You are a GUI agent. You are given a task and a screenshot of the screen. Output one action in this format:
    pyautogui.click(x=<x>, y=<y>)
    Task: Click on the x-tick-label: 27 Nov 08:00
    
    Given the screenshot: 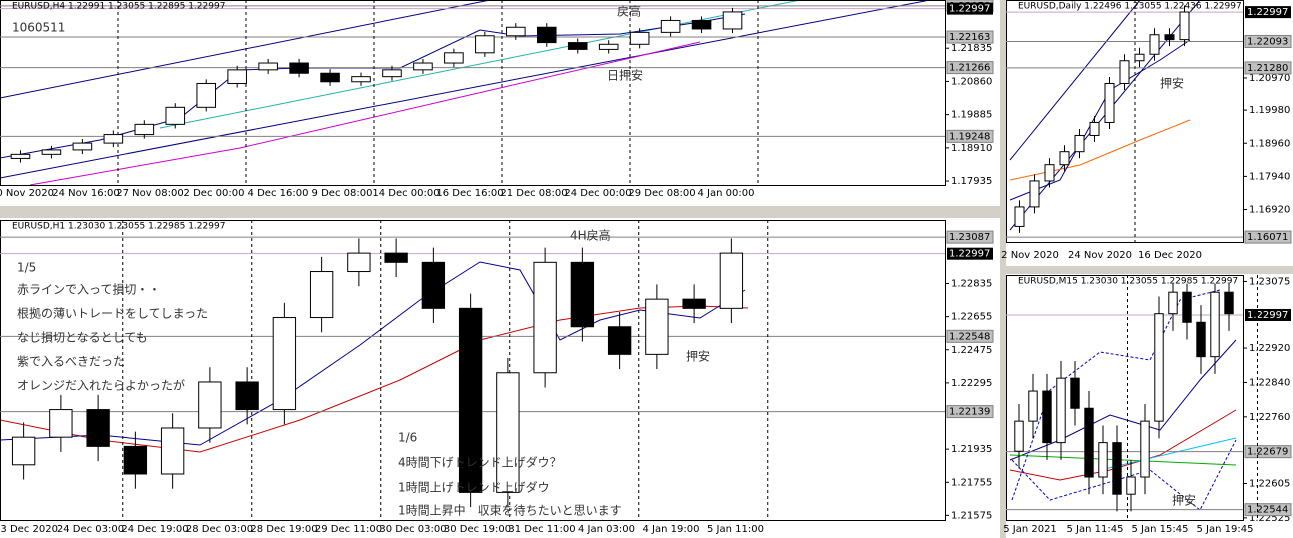 What is the action you would take?
    pyautogui.click(x=149, y=193)
    